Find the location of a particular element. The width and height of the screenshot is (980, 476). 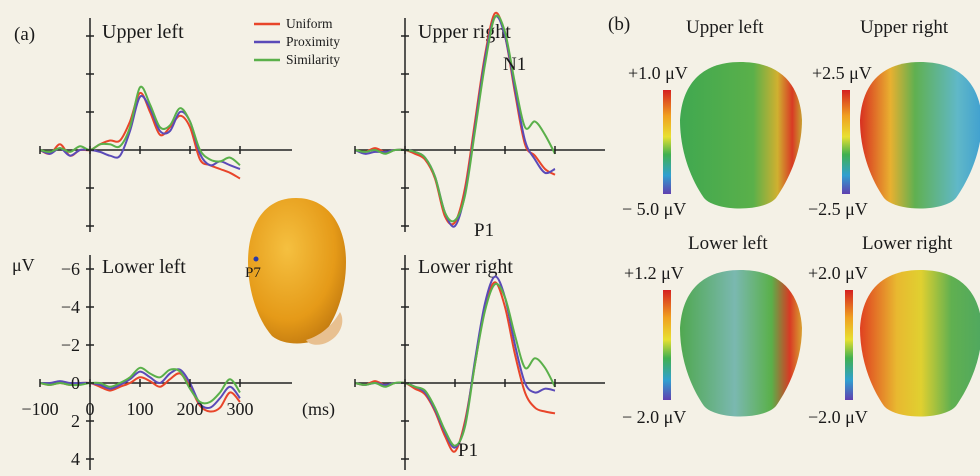

erp-panel-upper-left: Upper left is located at coordinates (165, 125).